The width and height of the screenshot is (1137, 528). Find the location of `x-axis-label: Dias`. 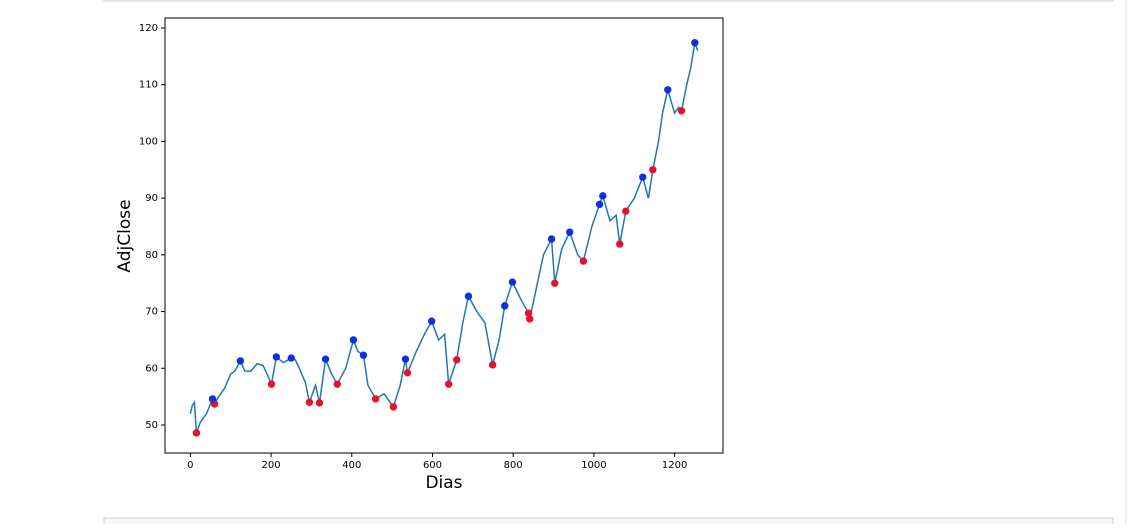

x-axis-label: Dias is located at coordinates (443, 483).